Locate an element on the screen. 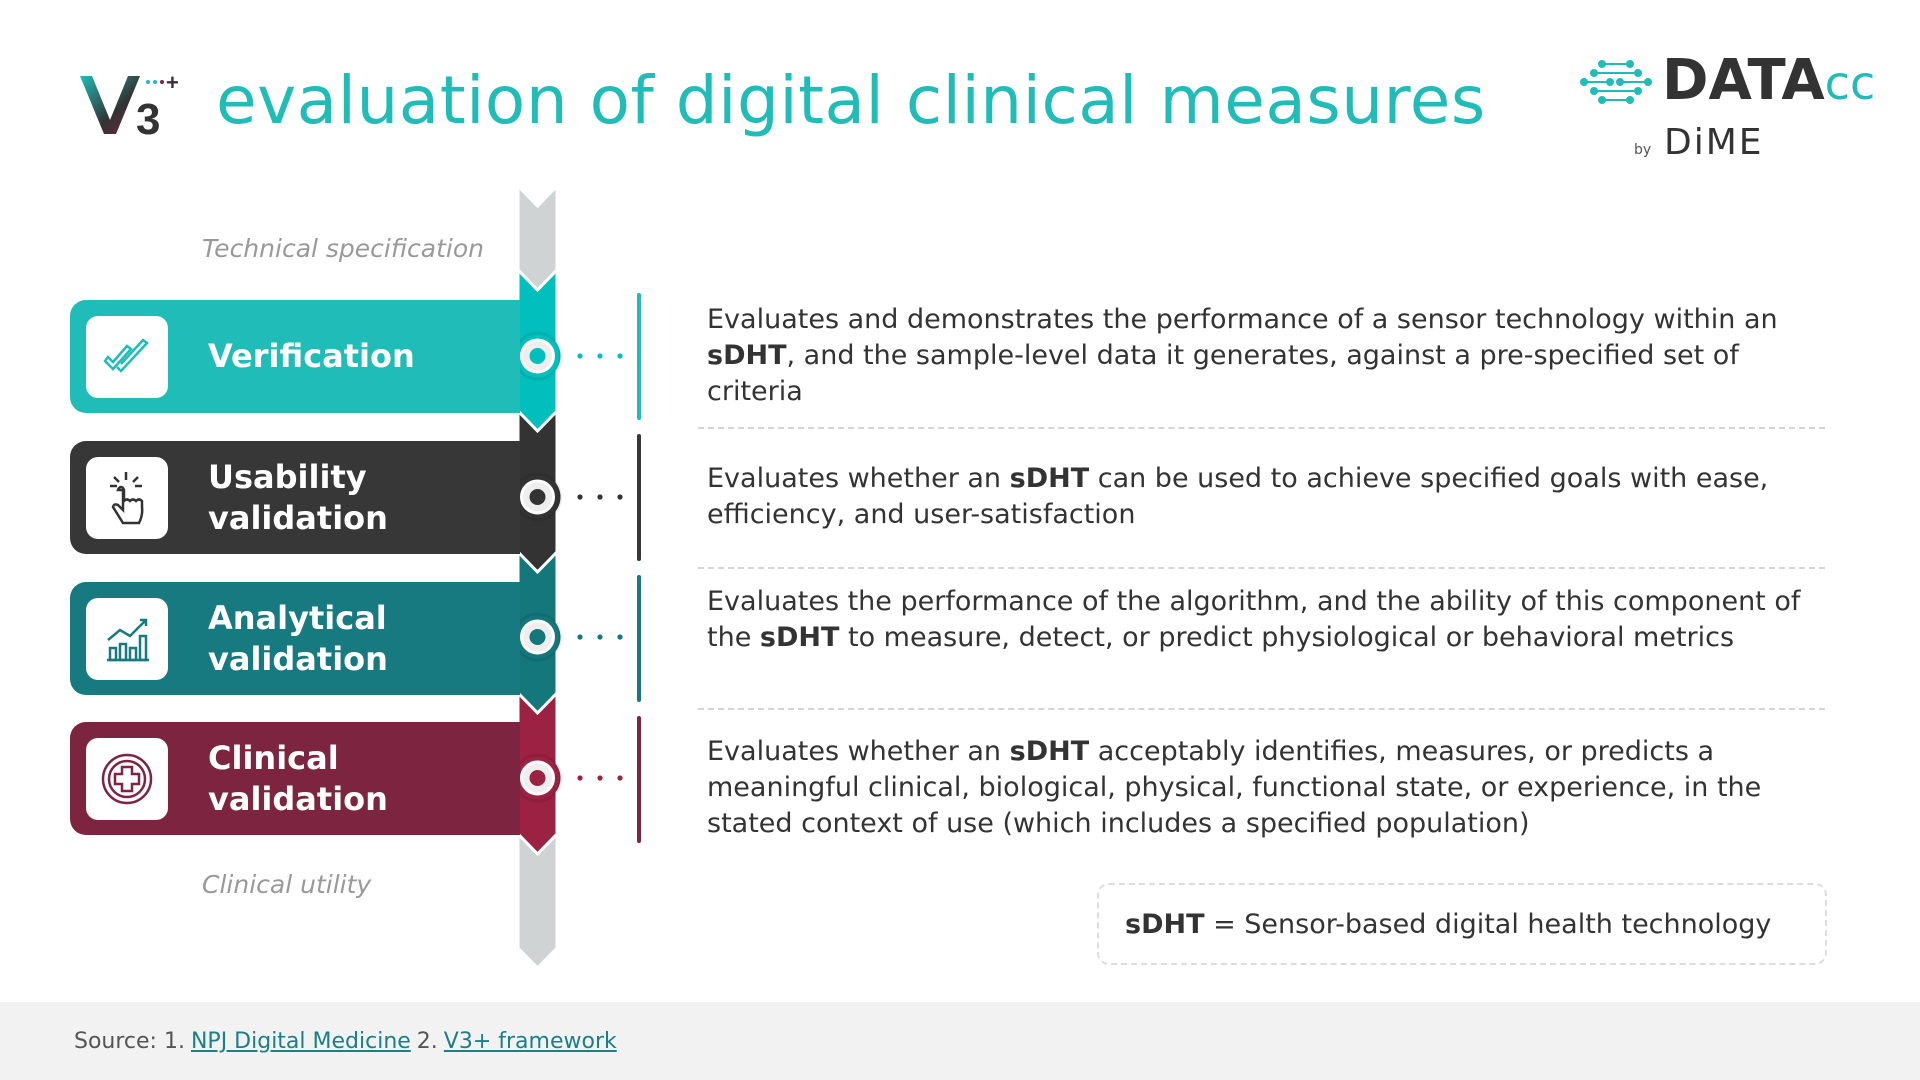  stage-card-clinical: Clinical validation is located at coordinates (295, 778).